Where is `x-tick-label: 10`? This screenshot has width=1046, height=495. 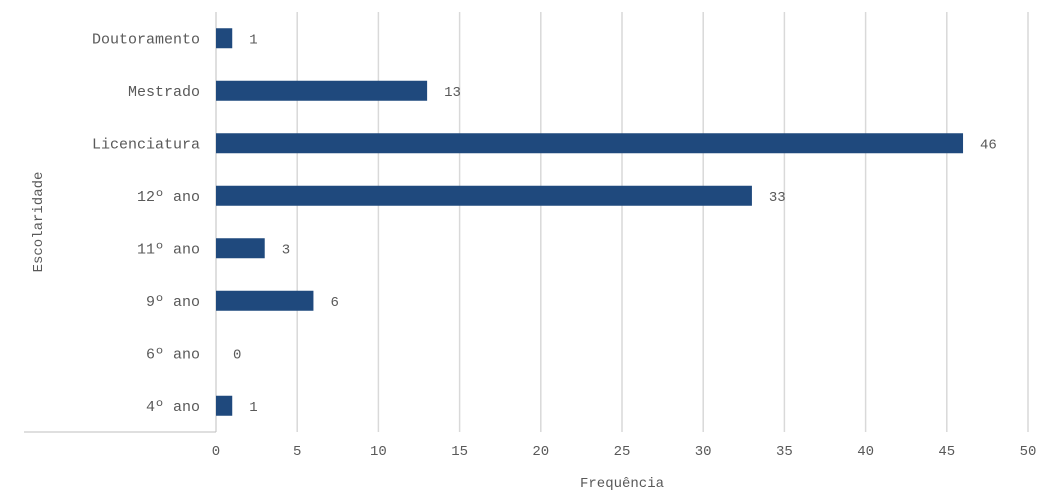 x-tick-label: 10 is located at coordinates (378, 452).